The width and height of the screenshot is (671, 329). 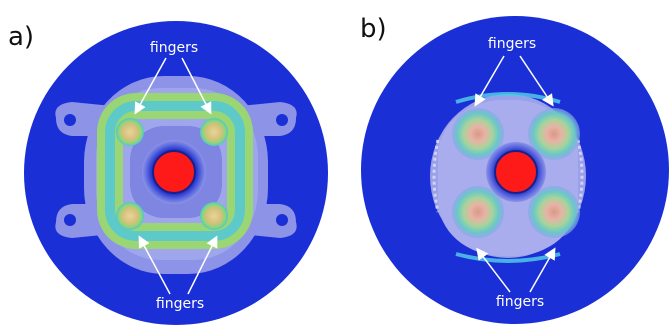 I want to click on panel-a-finger-top-right, so click(x=214, y=132).